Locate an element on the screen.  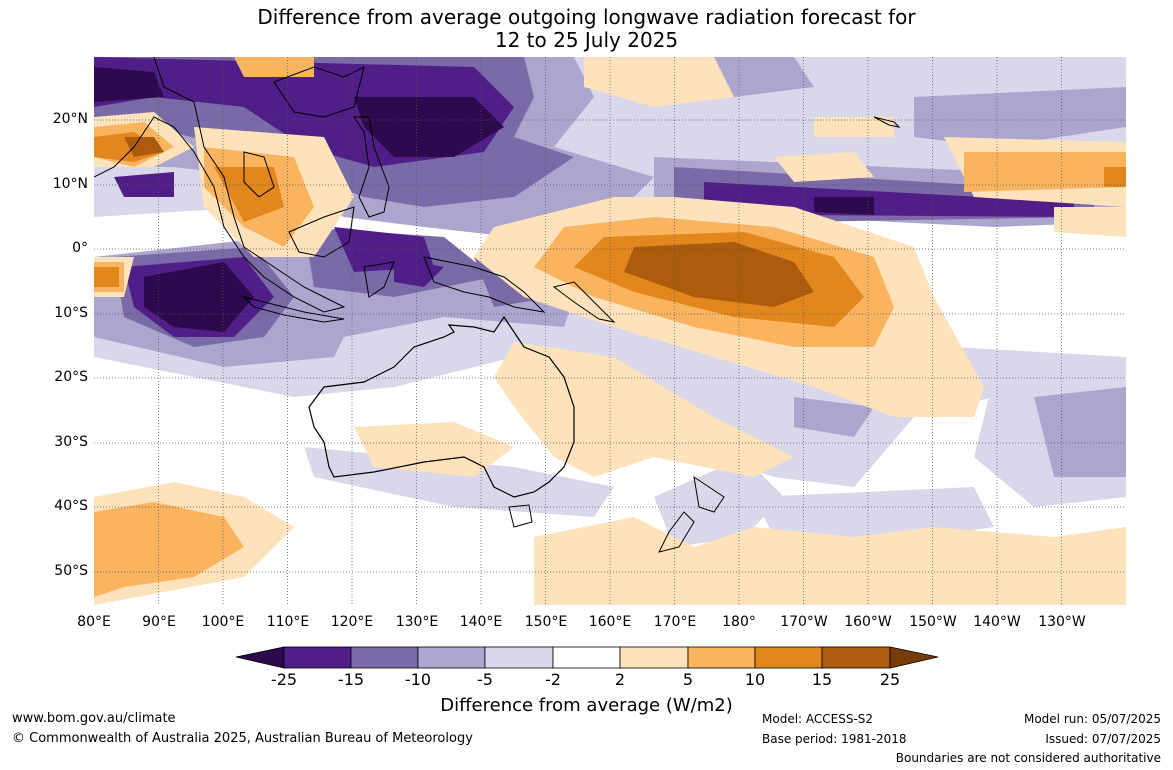
lat-label-10n: 10°N is located at coordinates (70, 184).